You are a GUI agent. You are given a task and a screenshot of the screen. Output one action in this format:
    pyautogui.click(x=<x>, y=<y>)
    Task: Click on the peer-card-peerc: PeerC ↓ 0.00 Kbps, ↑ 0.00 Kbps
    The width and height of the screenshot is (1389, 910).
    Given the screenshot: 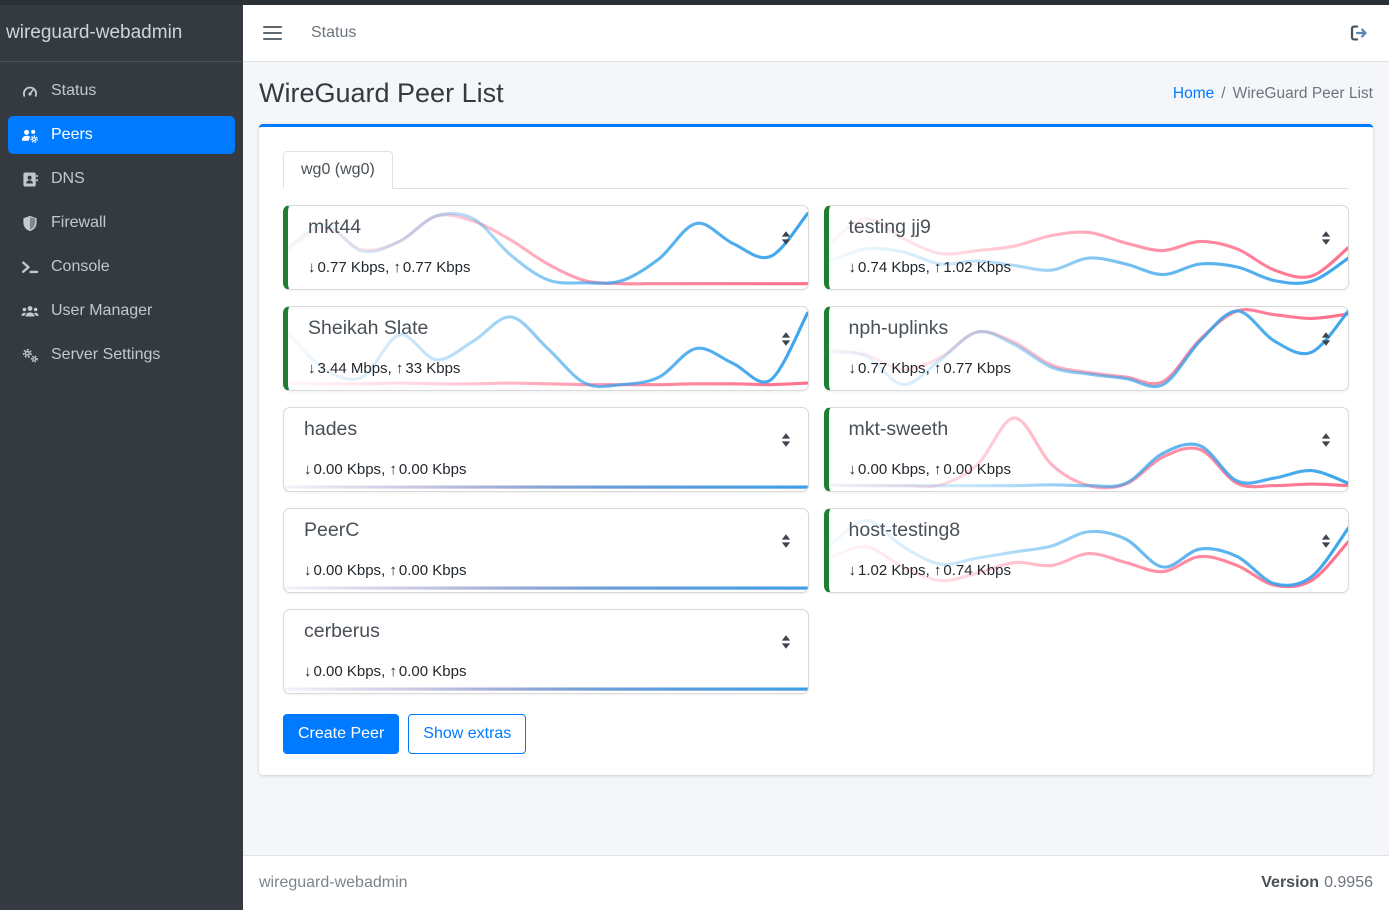 What is the action you would take?
    pyautogui.click(x=546, y=550)
    